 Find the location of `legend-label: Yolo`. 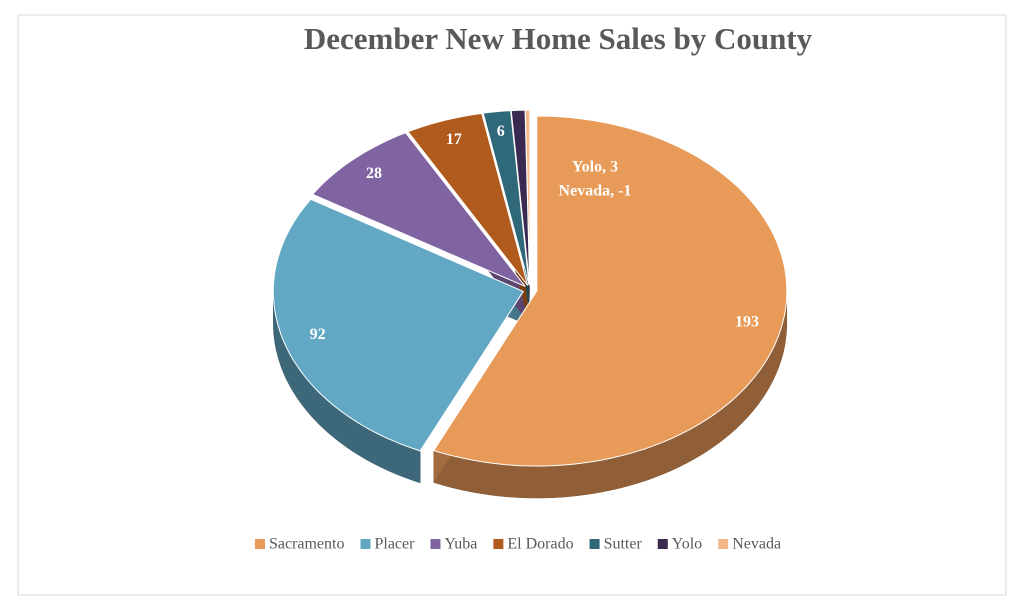

legend-label: Yolo is located at coordinates (687, 544).